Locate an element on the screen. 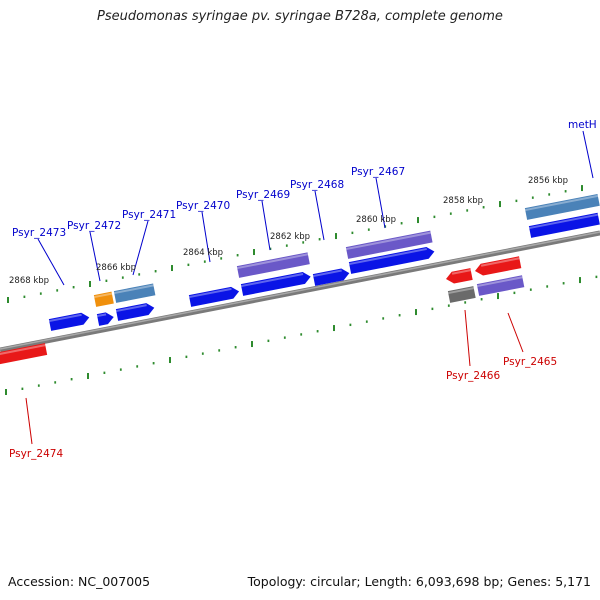 The image size is (600, 600). accession-label: Accession: NC_007005 is located at coordinates (79, 581).